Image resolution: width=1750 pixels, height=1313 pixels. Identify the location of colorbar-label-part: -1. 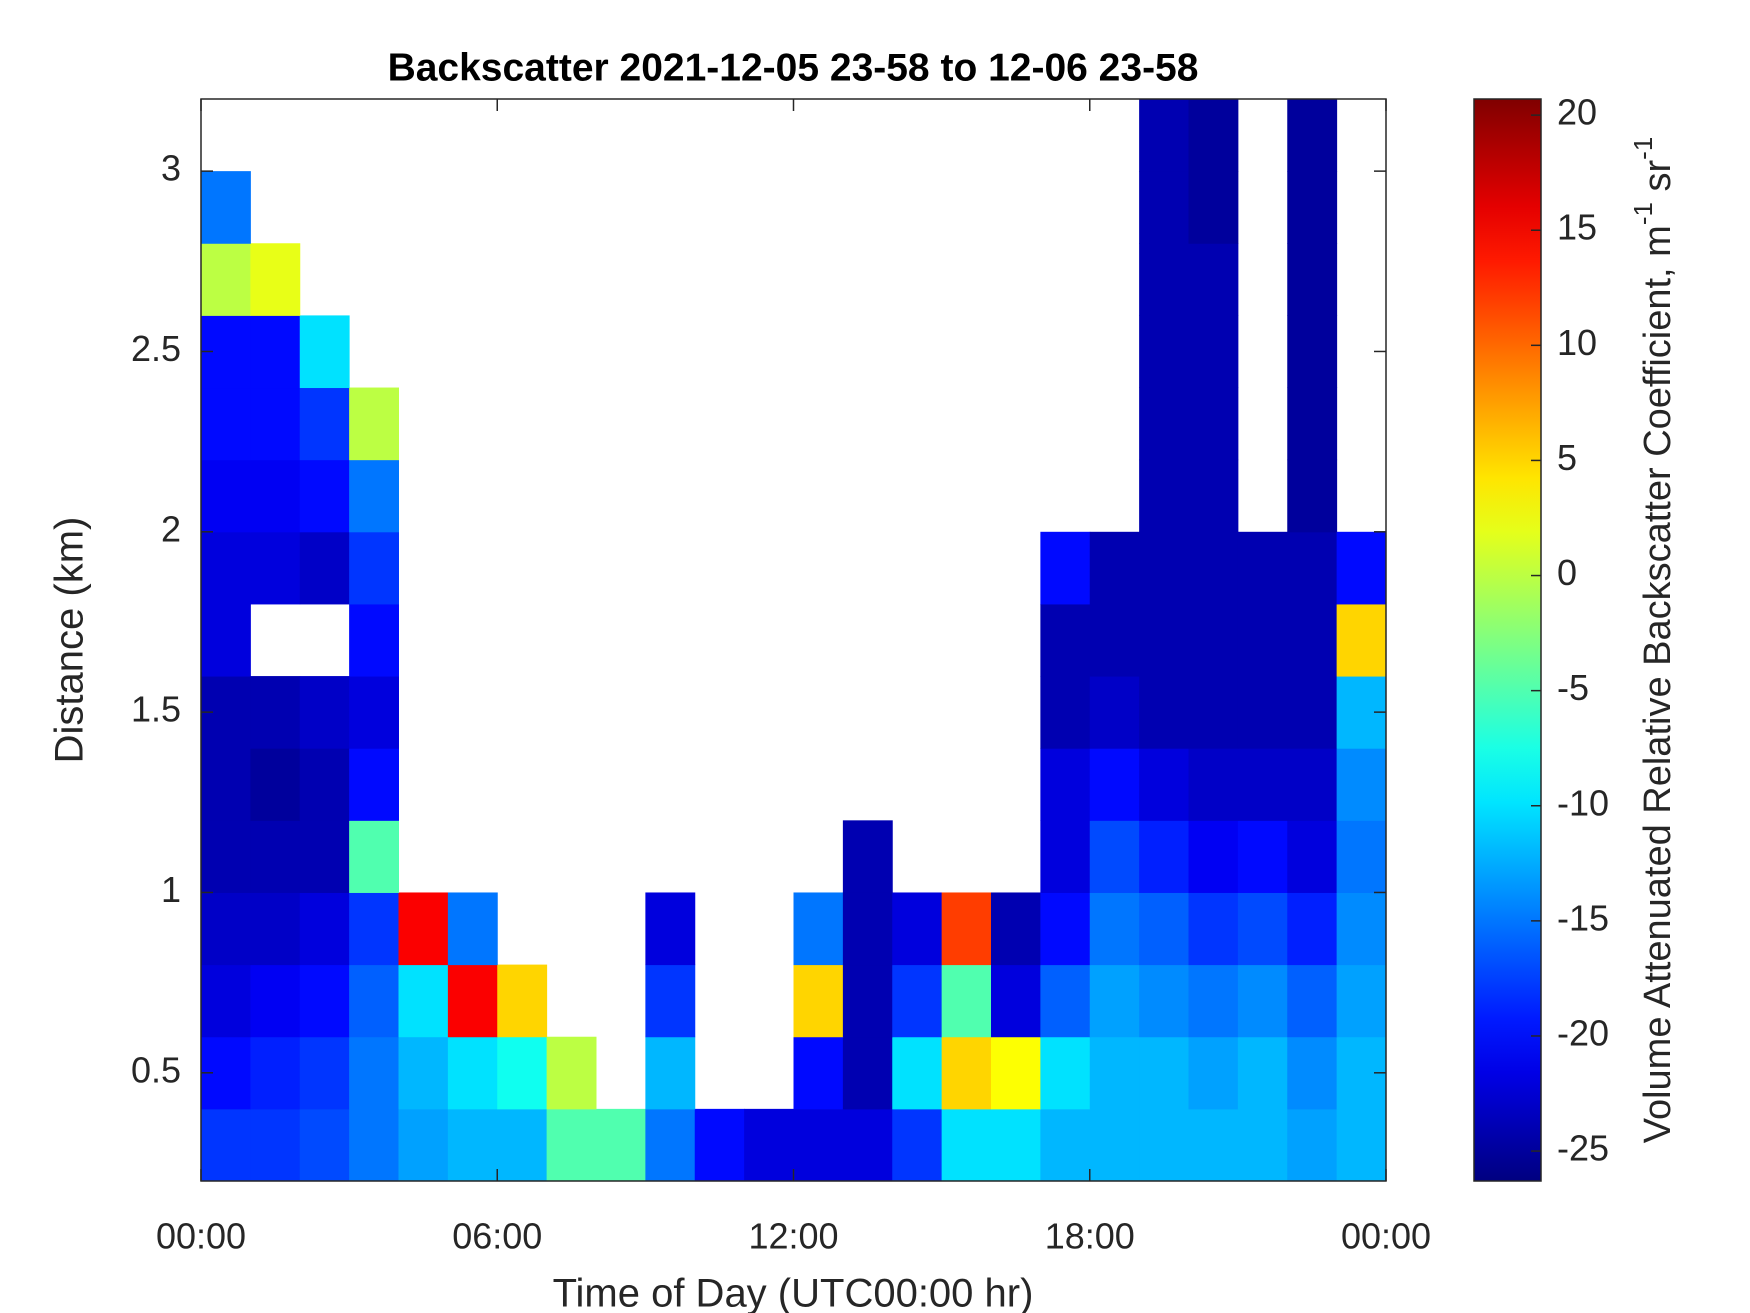
(1643, 213).